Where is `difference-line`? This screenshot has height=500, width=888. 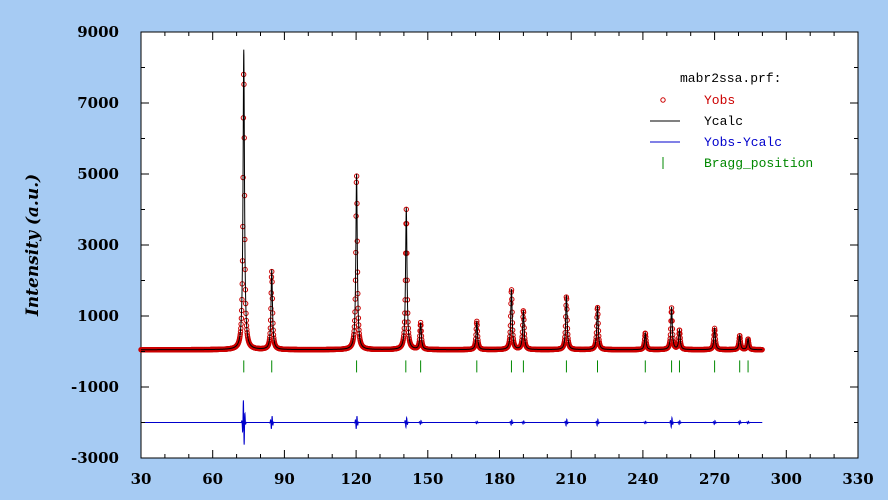 difference-line is located at coordinates (452, 422).